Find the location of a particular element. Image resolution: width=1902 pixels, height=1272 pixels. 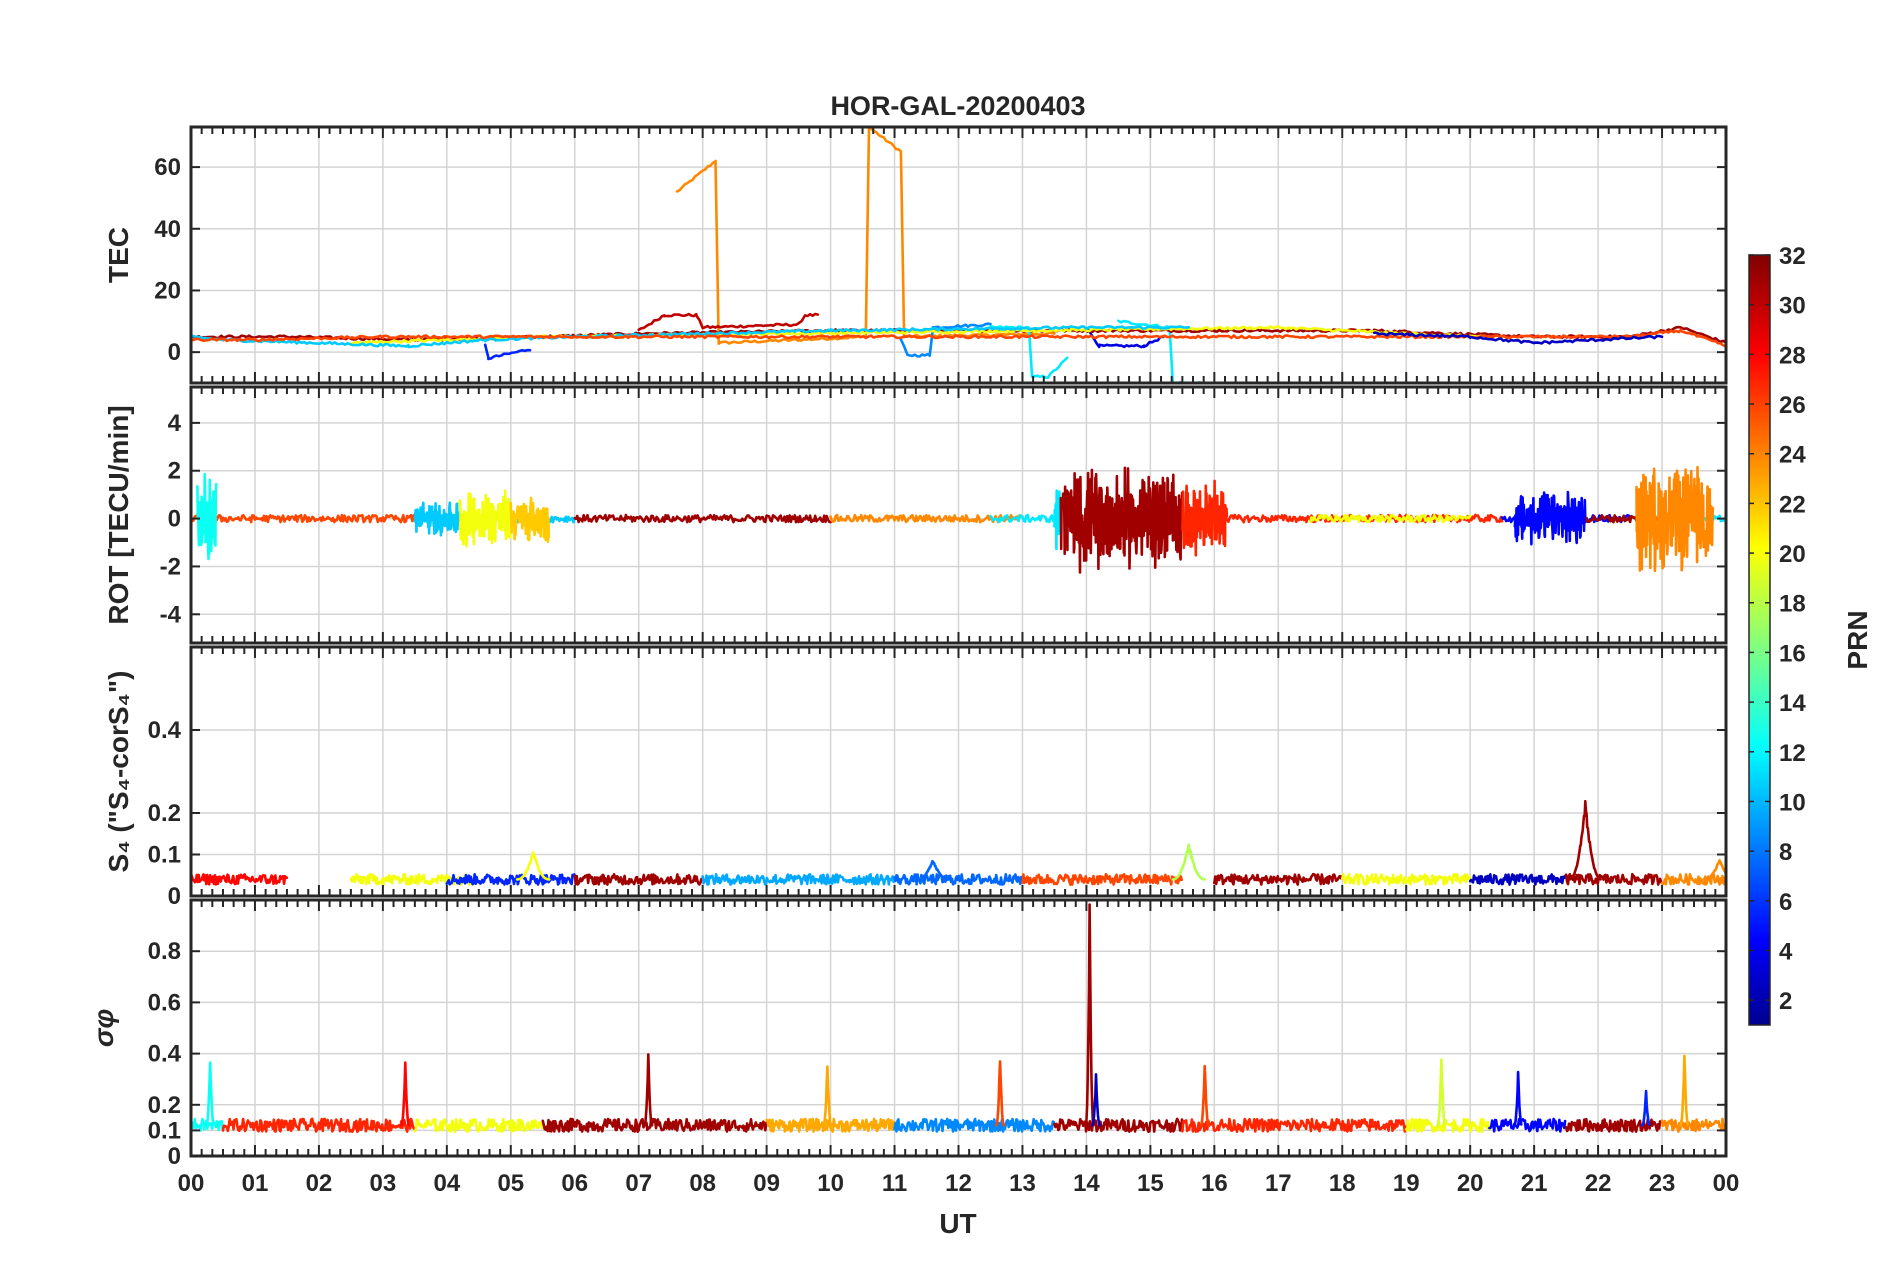

colorbar-tick-label: 12 is located at coordinates (1792, 753).